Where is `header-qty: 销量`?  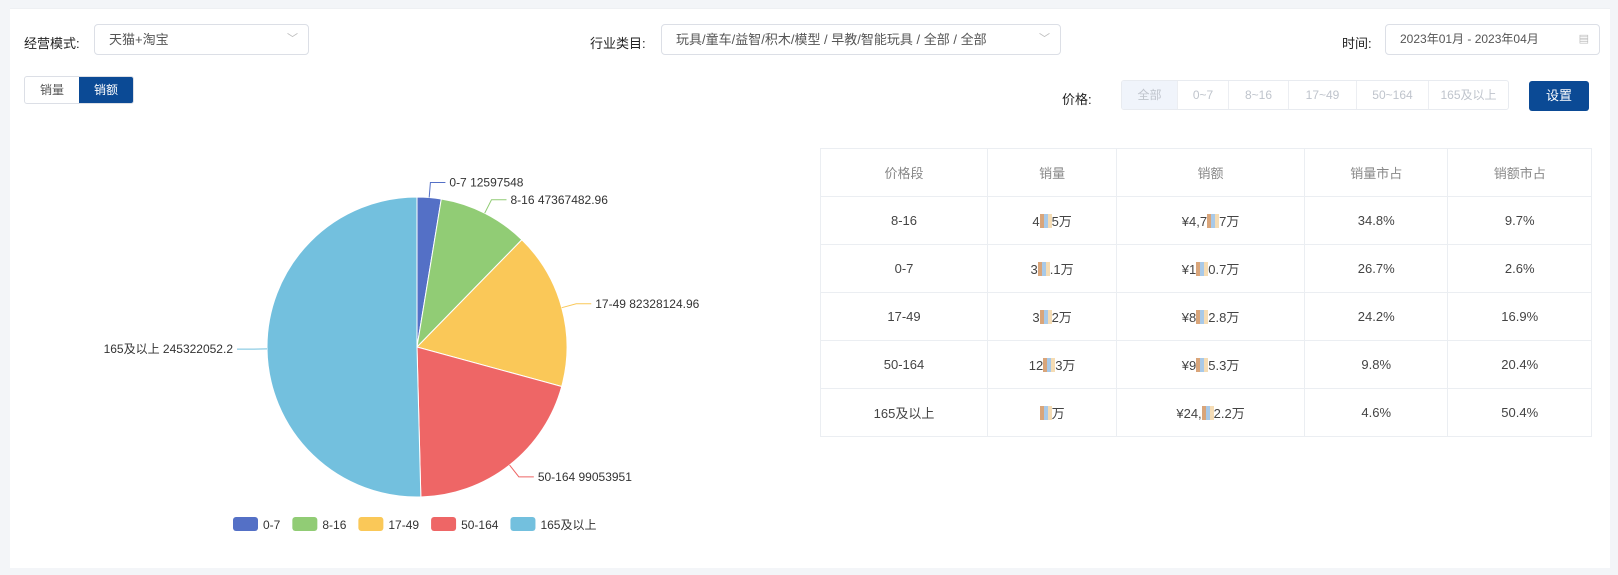
header-qty: 销量 is located at coordinates (1052, 172).